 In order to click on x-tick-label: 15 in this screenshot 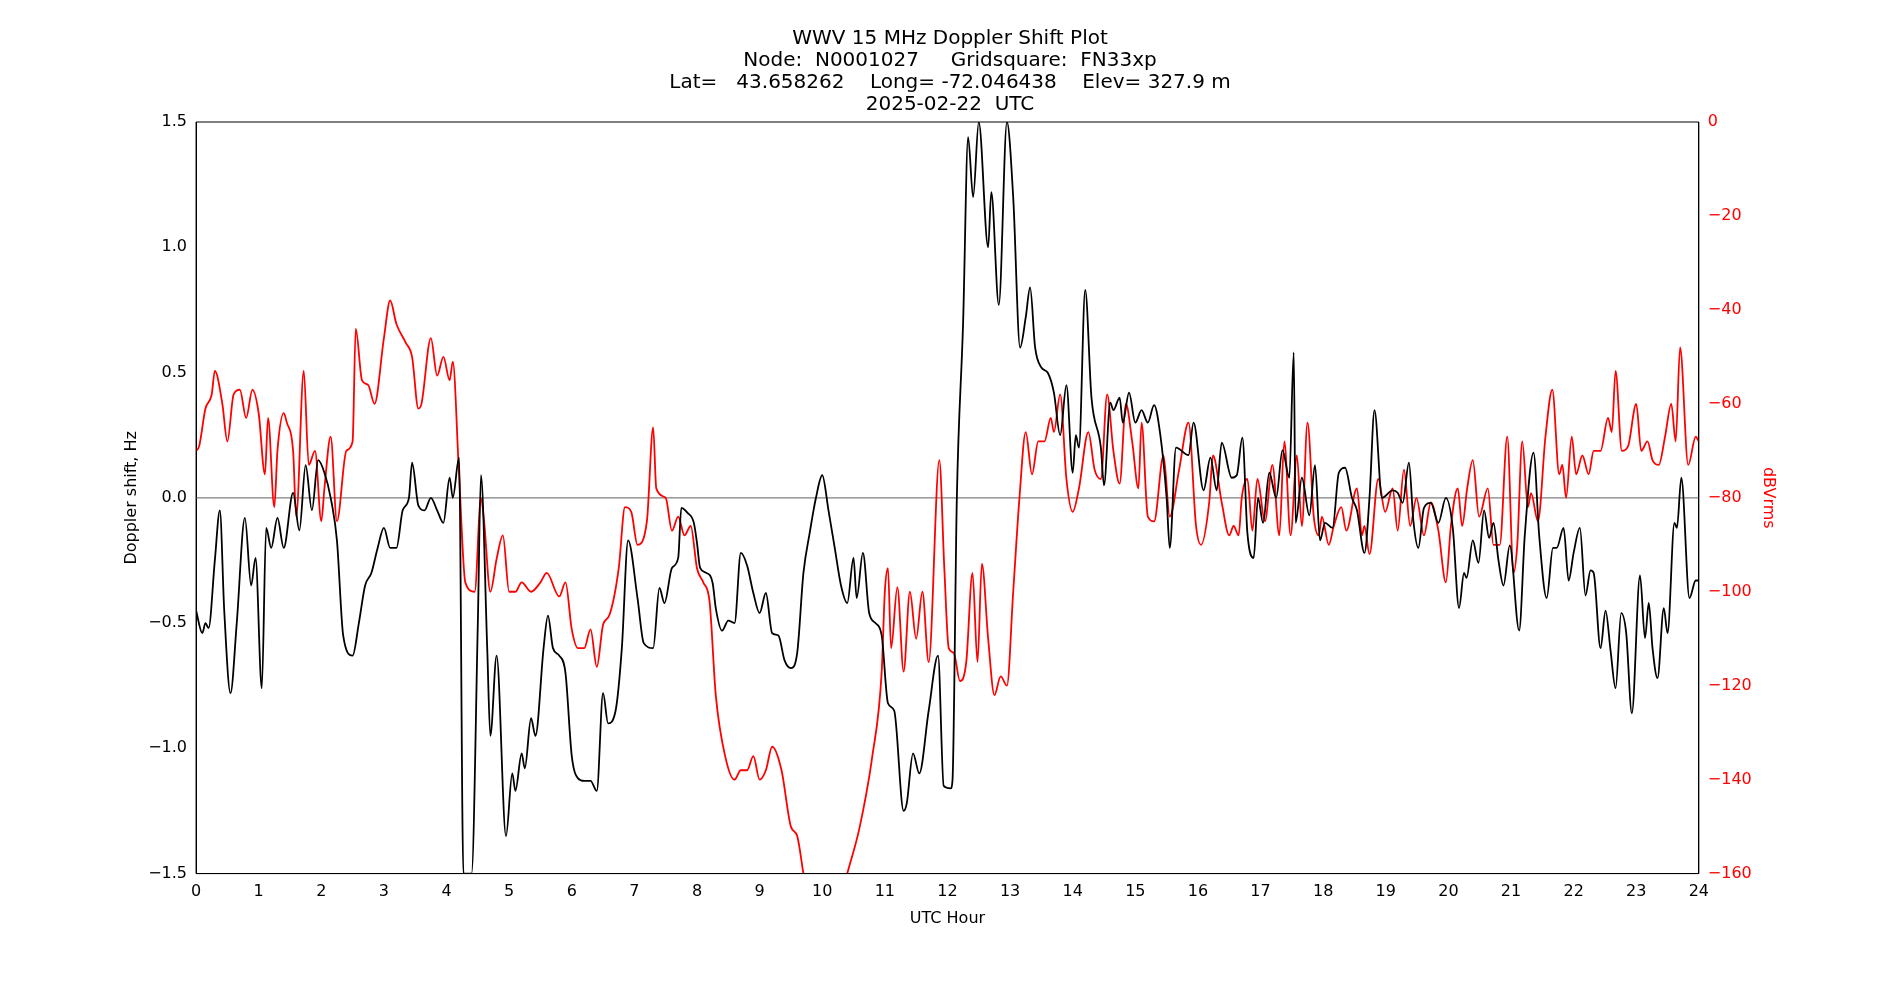, I will do `click(1135, 891)`.